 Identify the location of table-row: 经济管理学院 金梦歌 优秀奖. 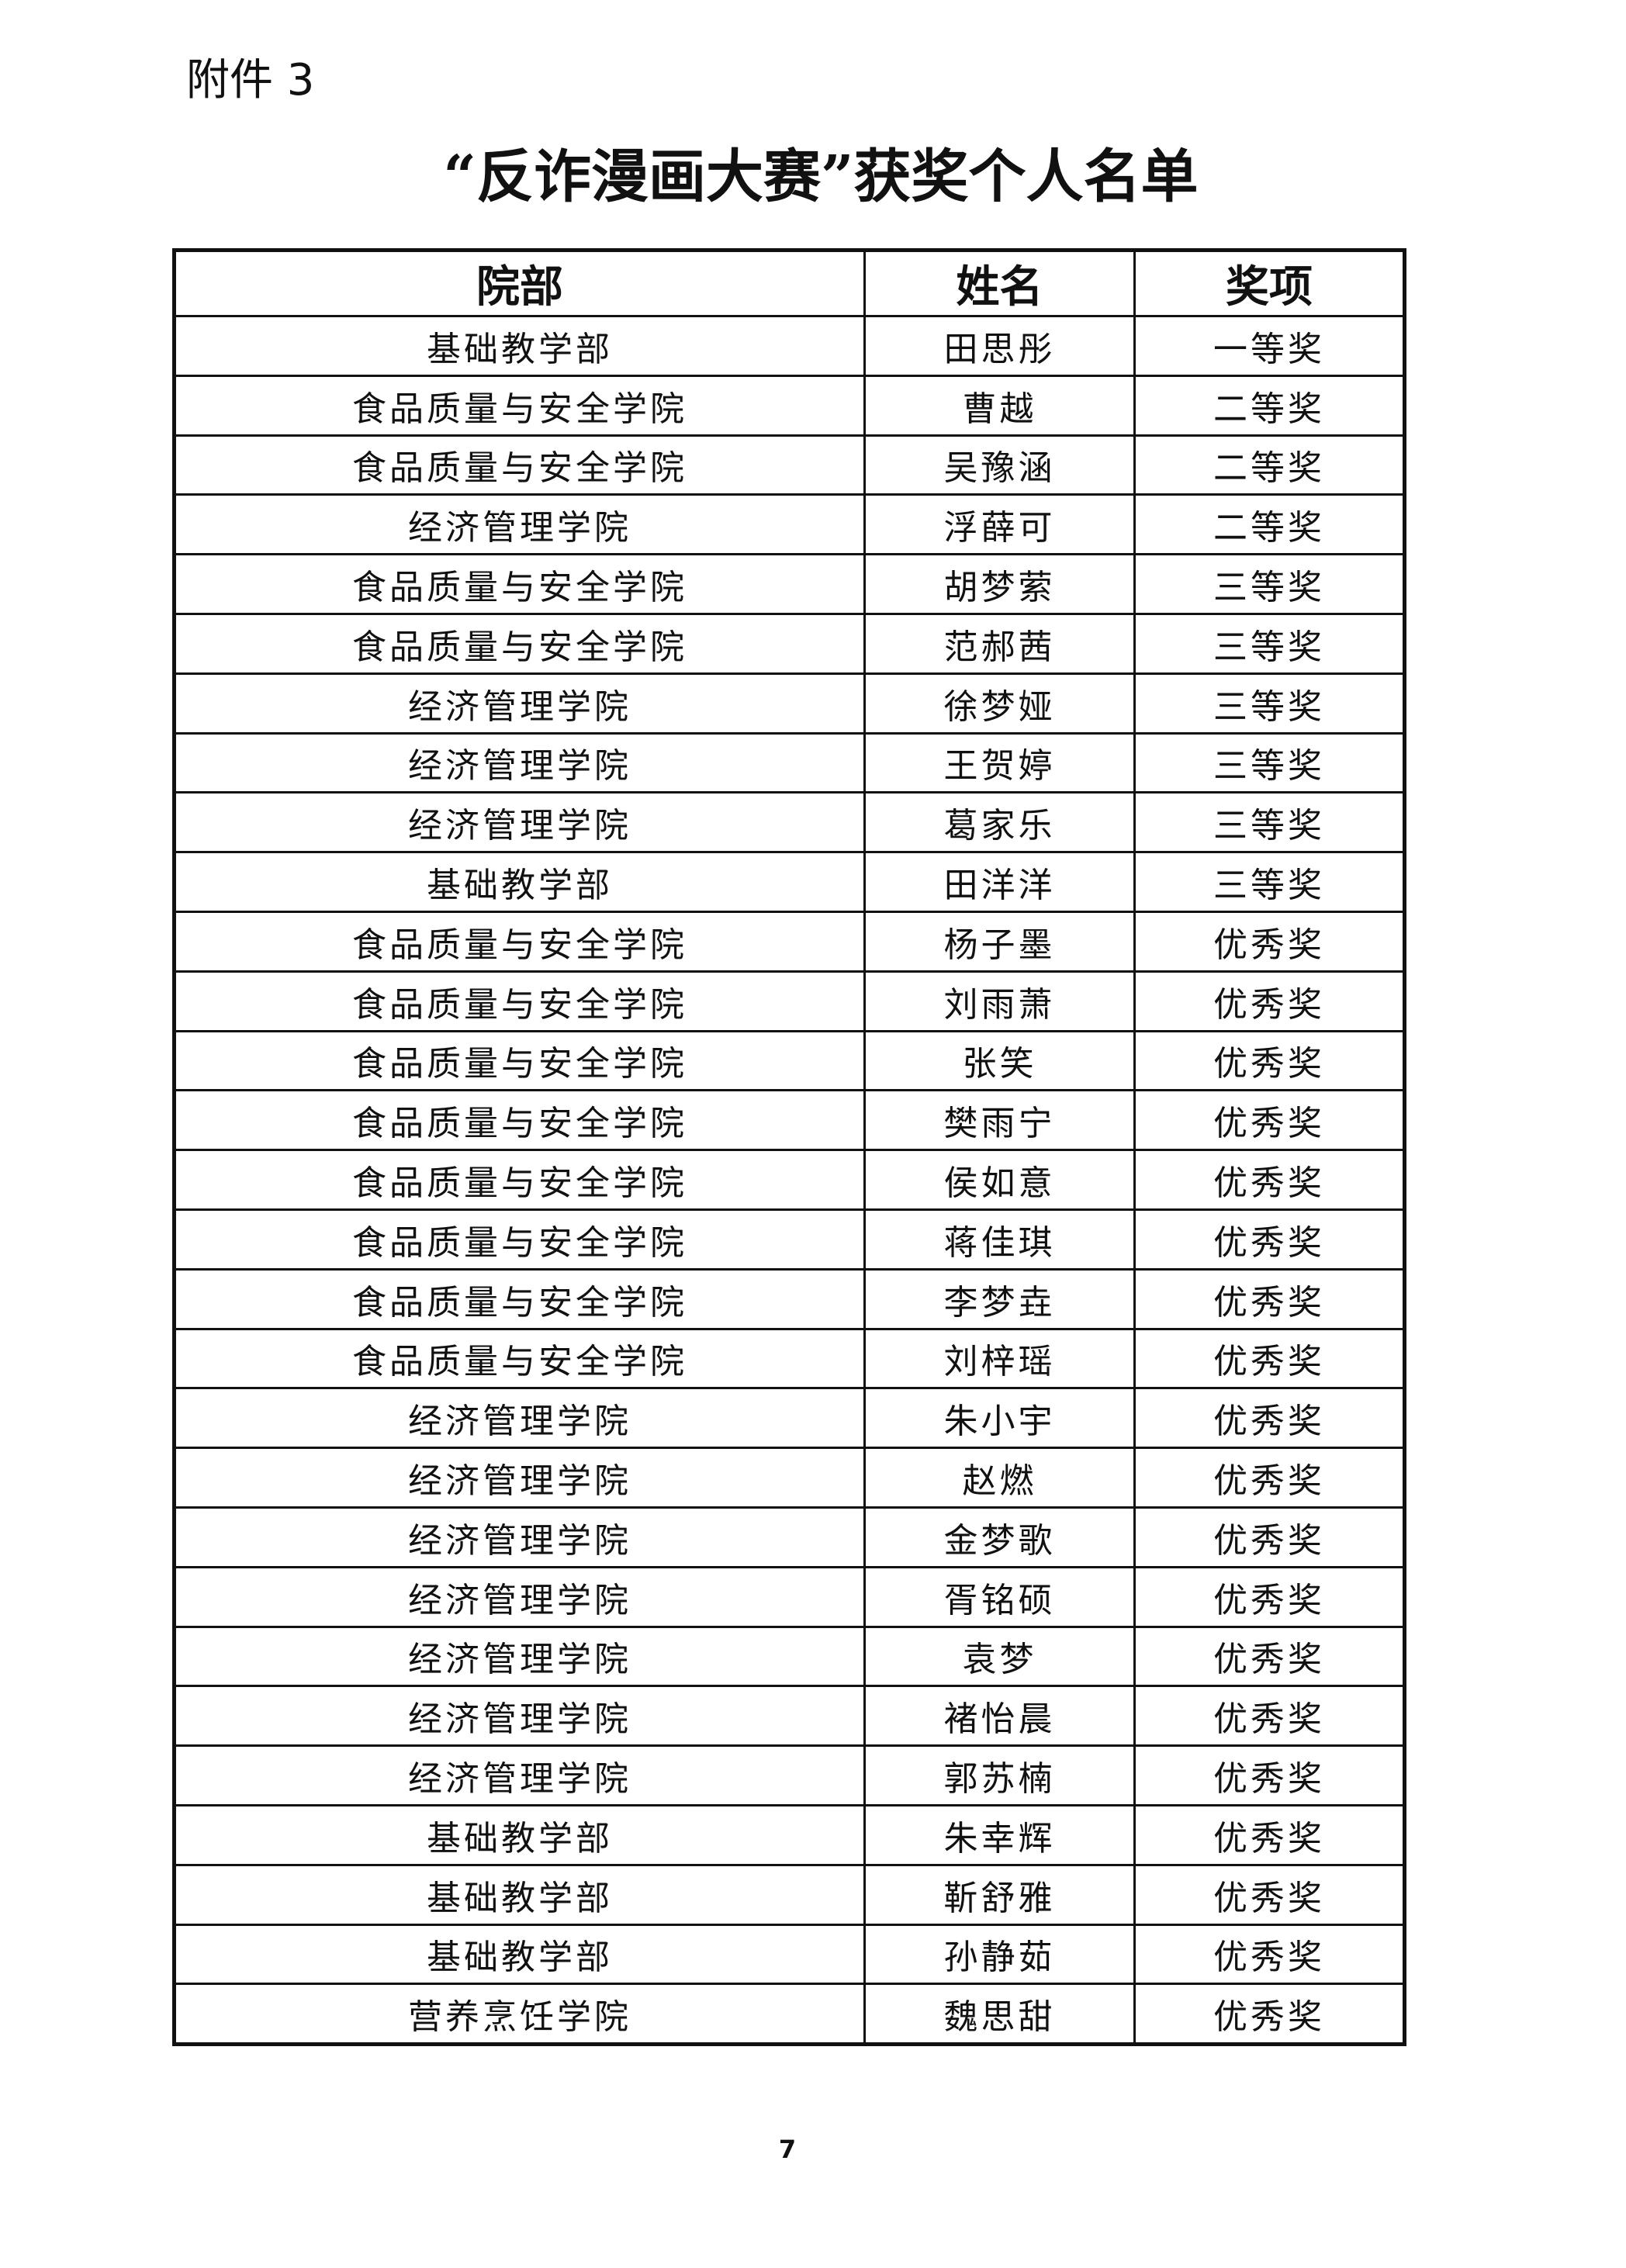
(789, 1537).